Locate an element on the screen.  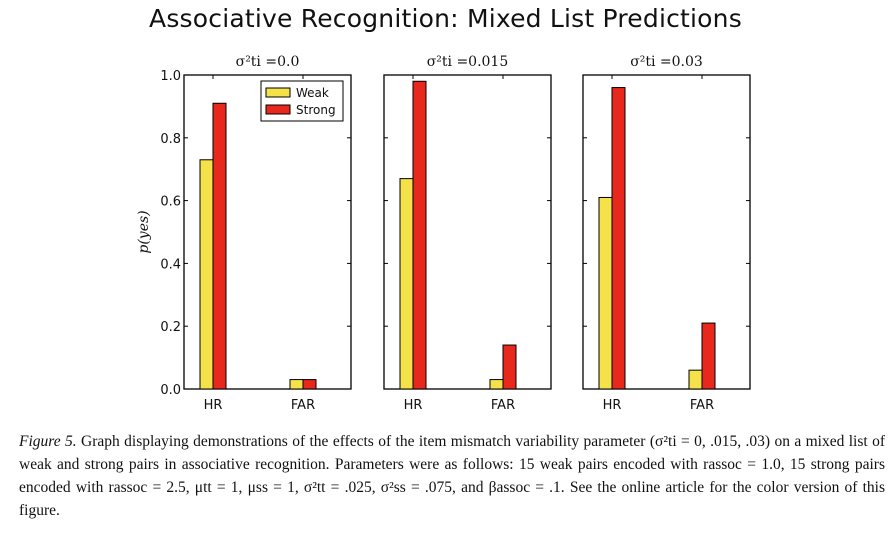
legend-swatch-strong is located at coordinates (278, 109).